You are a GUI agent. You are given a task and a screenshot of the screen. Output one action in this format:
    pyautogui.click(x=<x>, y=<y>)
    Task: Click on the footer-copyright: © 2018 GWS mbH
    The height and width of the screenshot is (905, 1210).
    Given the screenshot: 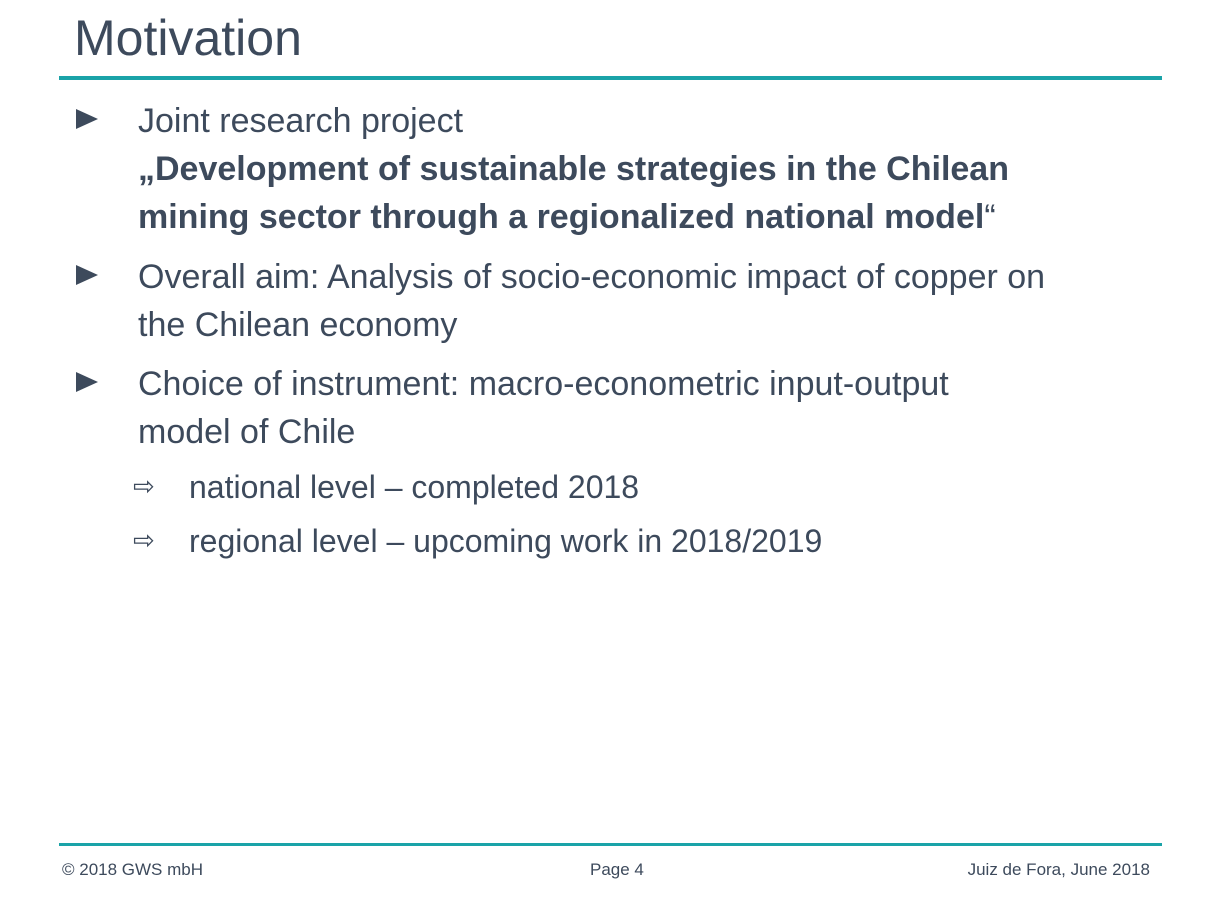 What is the action you would take?
    pyautogui.click(x=133, y=869)
    